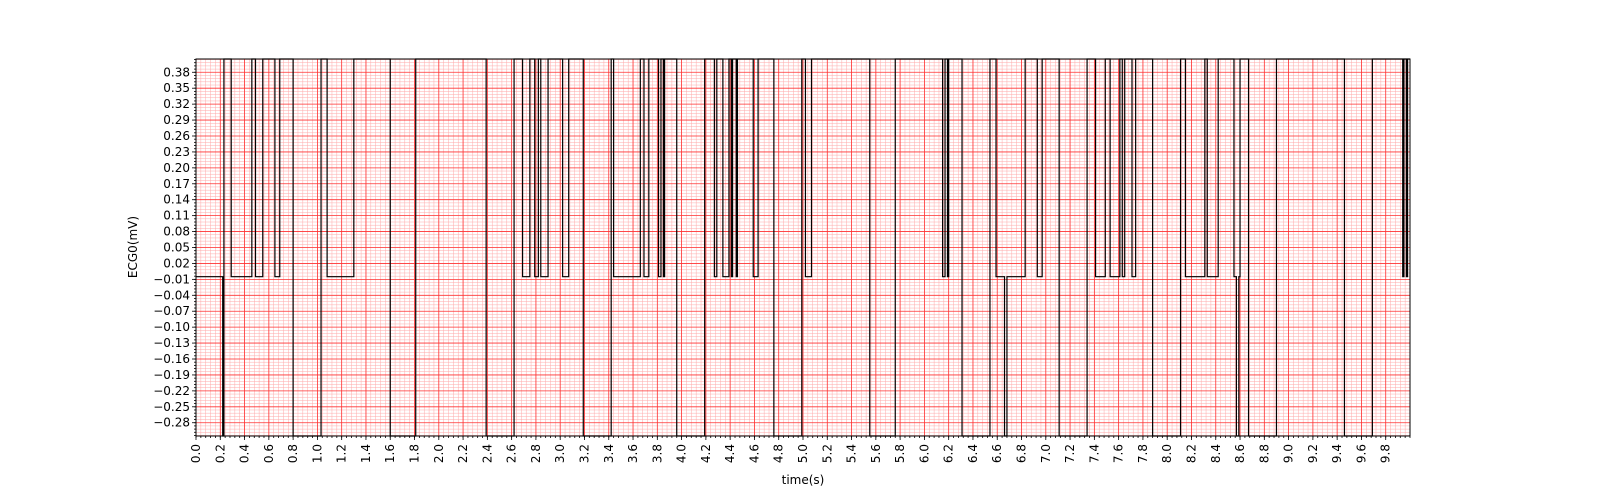  I want to click on y-tick-label: 0.32, so click(176, 104).